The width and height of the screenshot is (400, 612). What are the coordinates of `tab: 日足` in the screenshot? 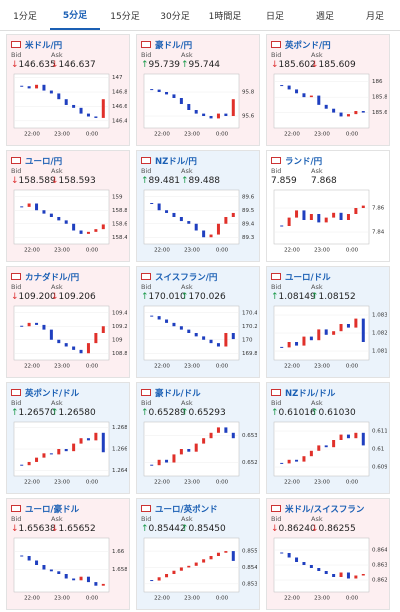 It's located at (274, 16).